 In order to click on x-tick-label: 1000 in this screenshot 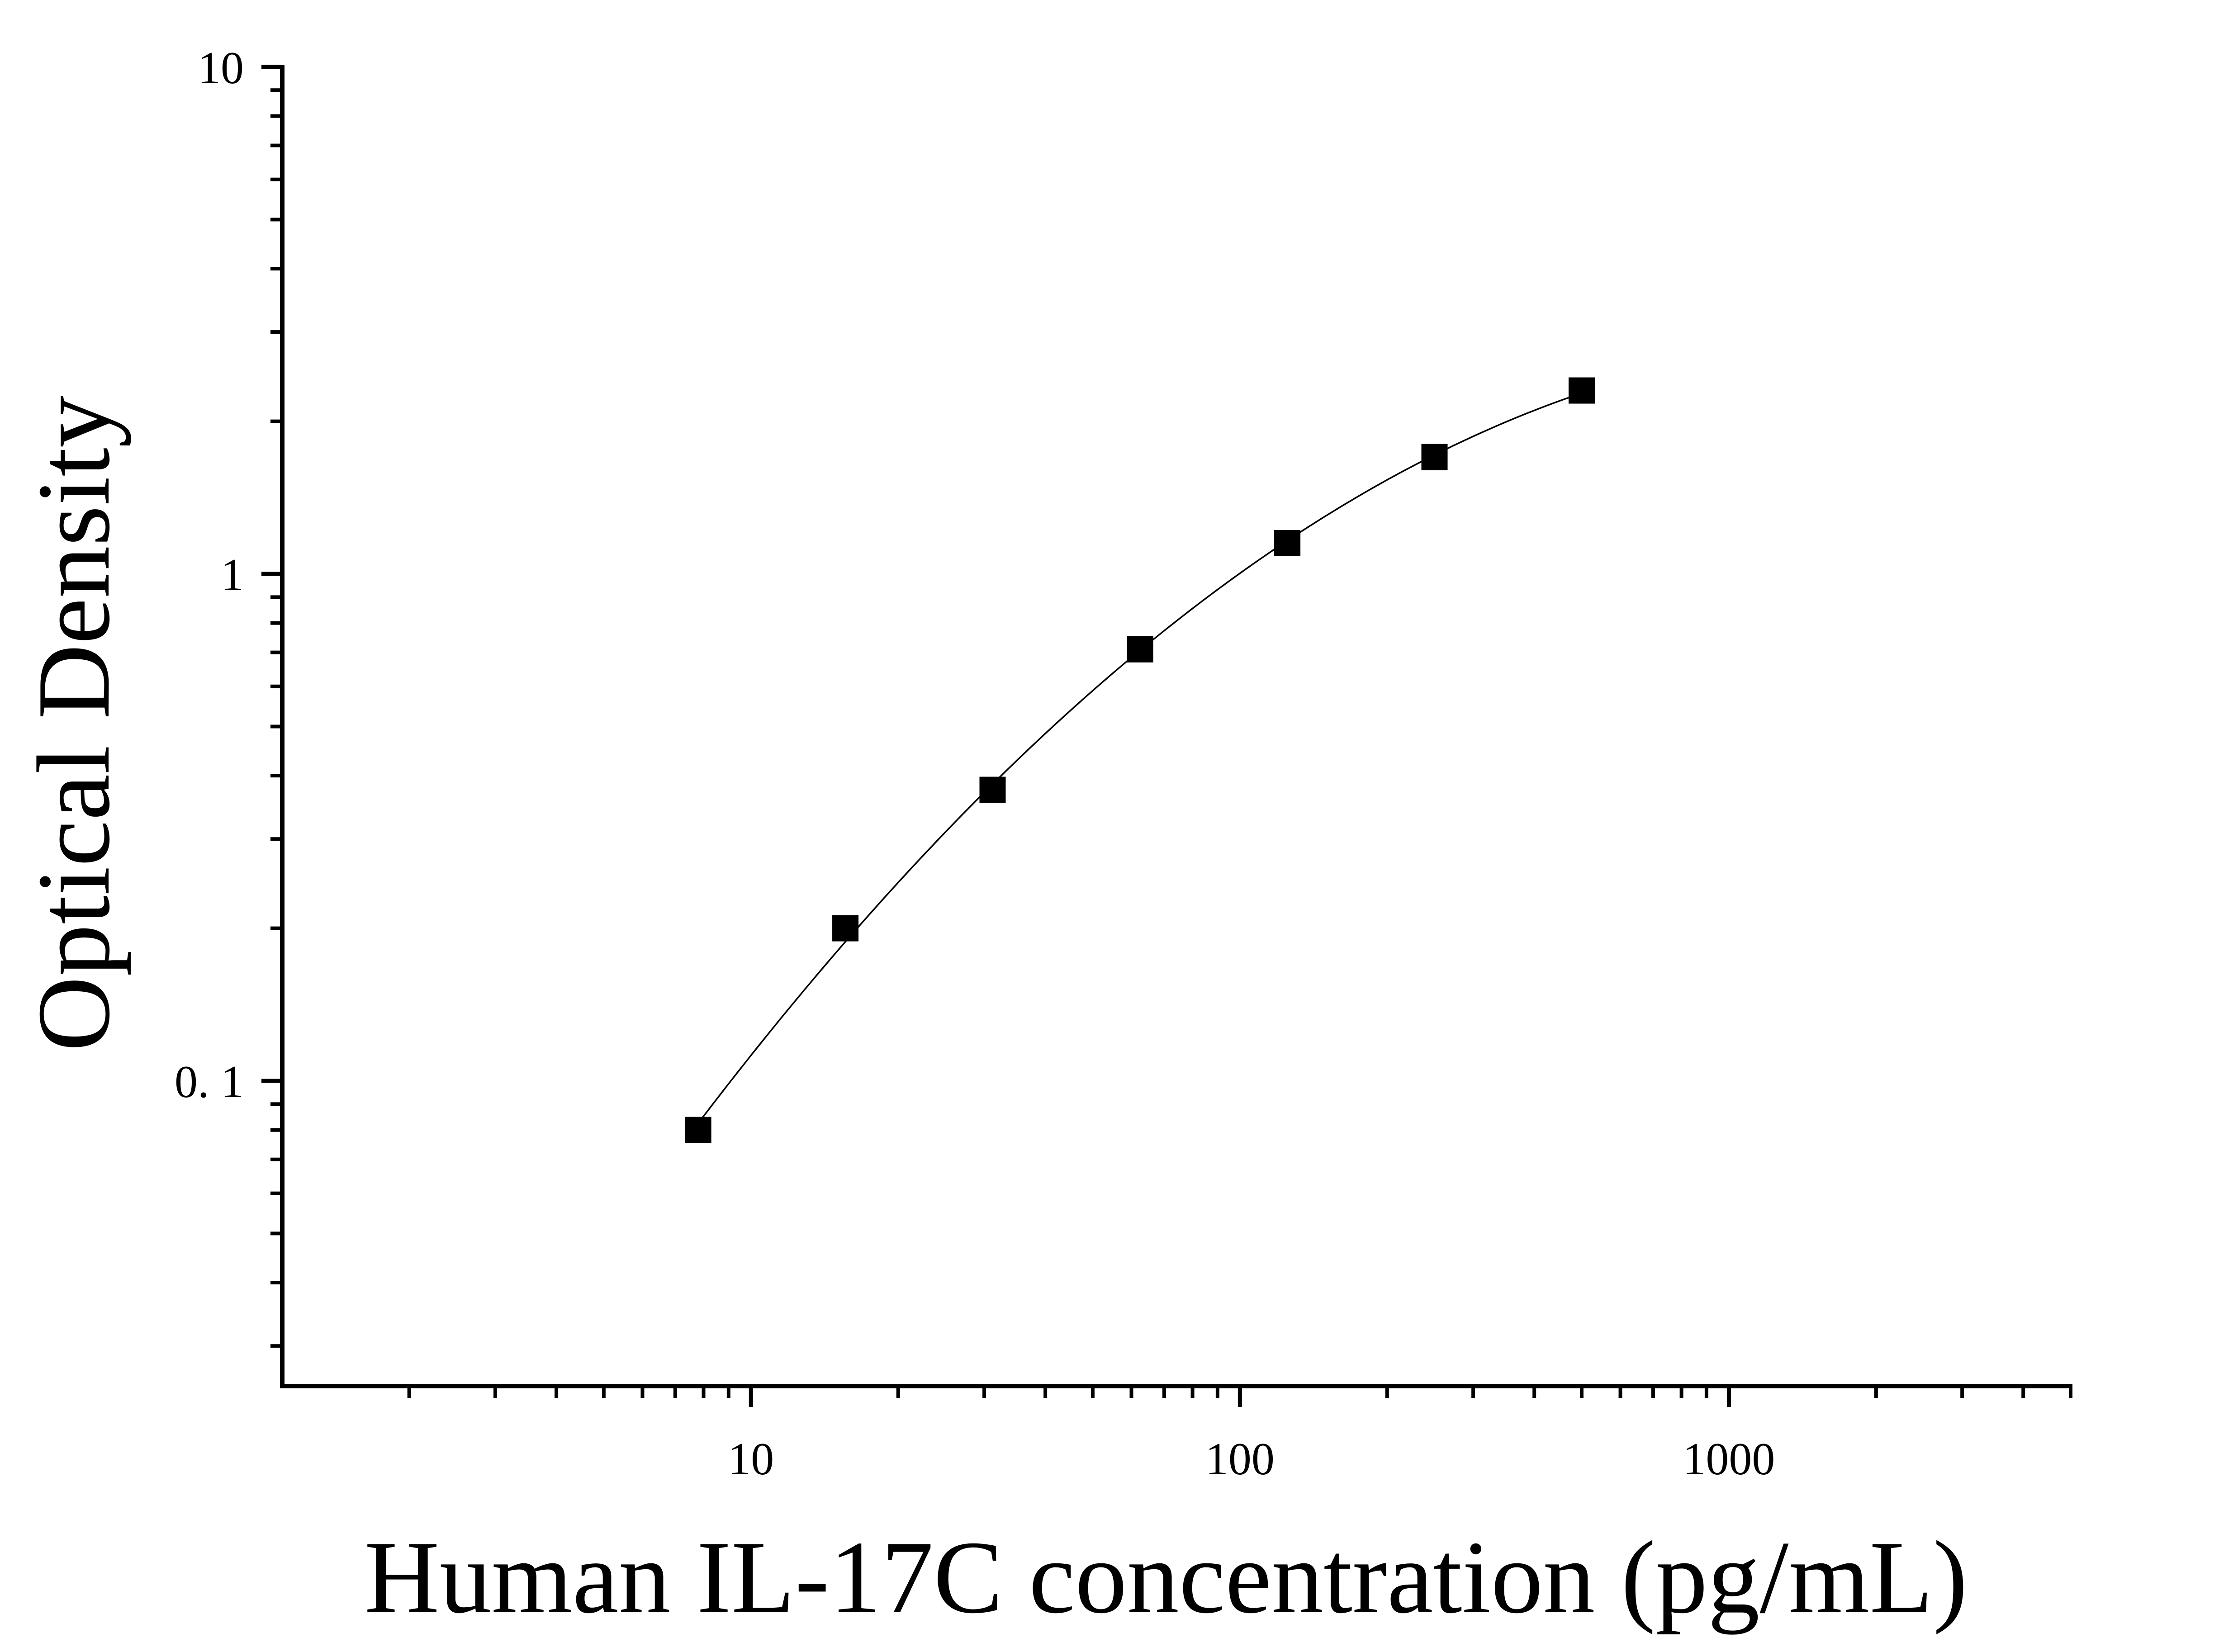, I will do `click(1729, 1460)`.